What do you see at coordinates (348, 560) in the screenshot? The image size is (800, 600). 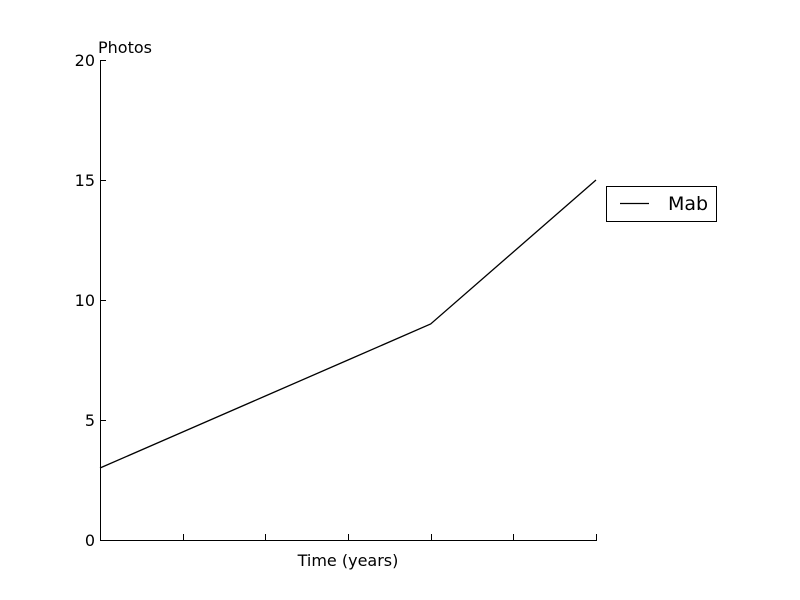 I see `x-axis-title: Time (years)` at bounding box center [348, 560].